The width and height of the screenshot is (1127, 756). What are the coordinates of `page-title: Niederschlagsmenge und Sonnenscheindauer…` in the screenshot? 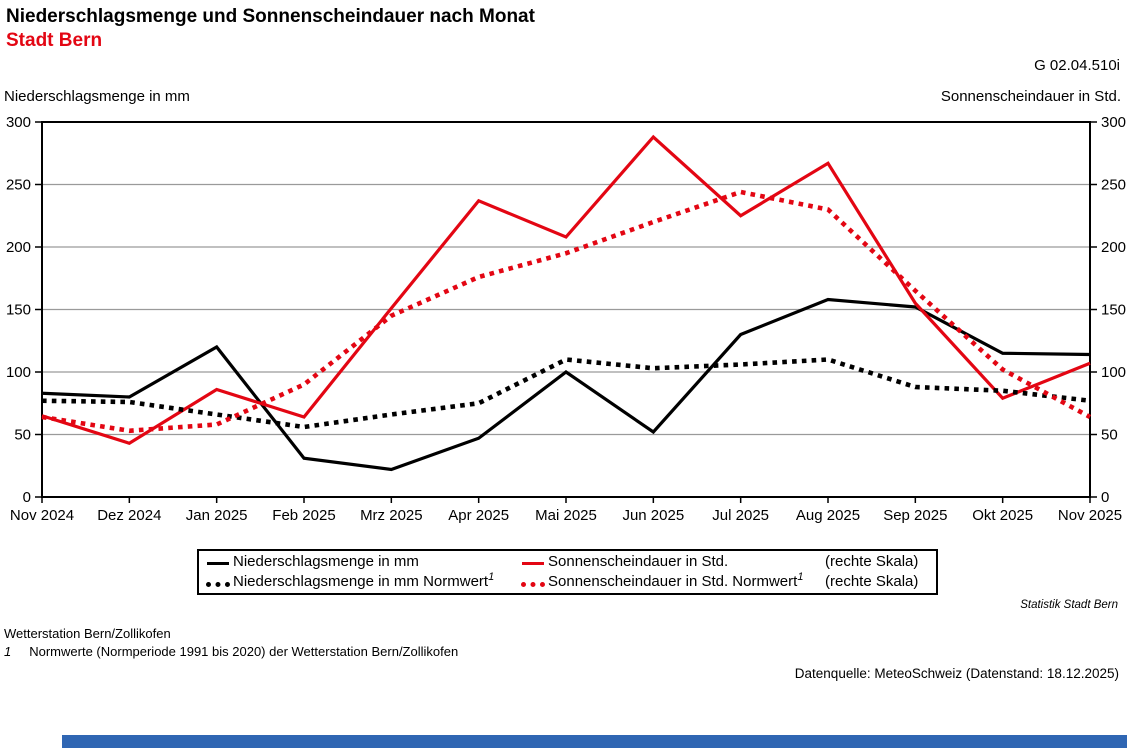 It's located at (270, 16).